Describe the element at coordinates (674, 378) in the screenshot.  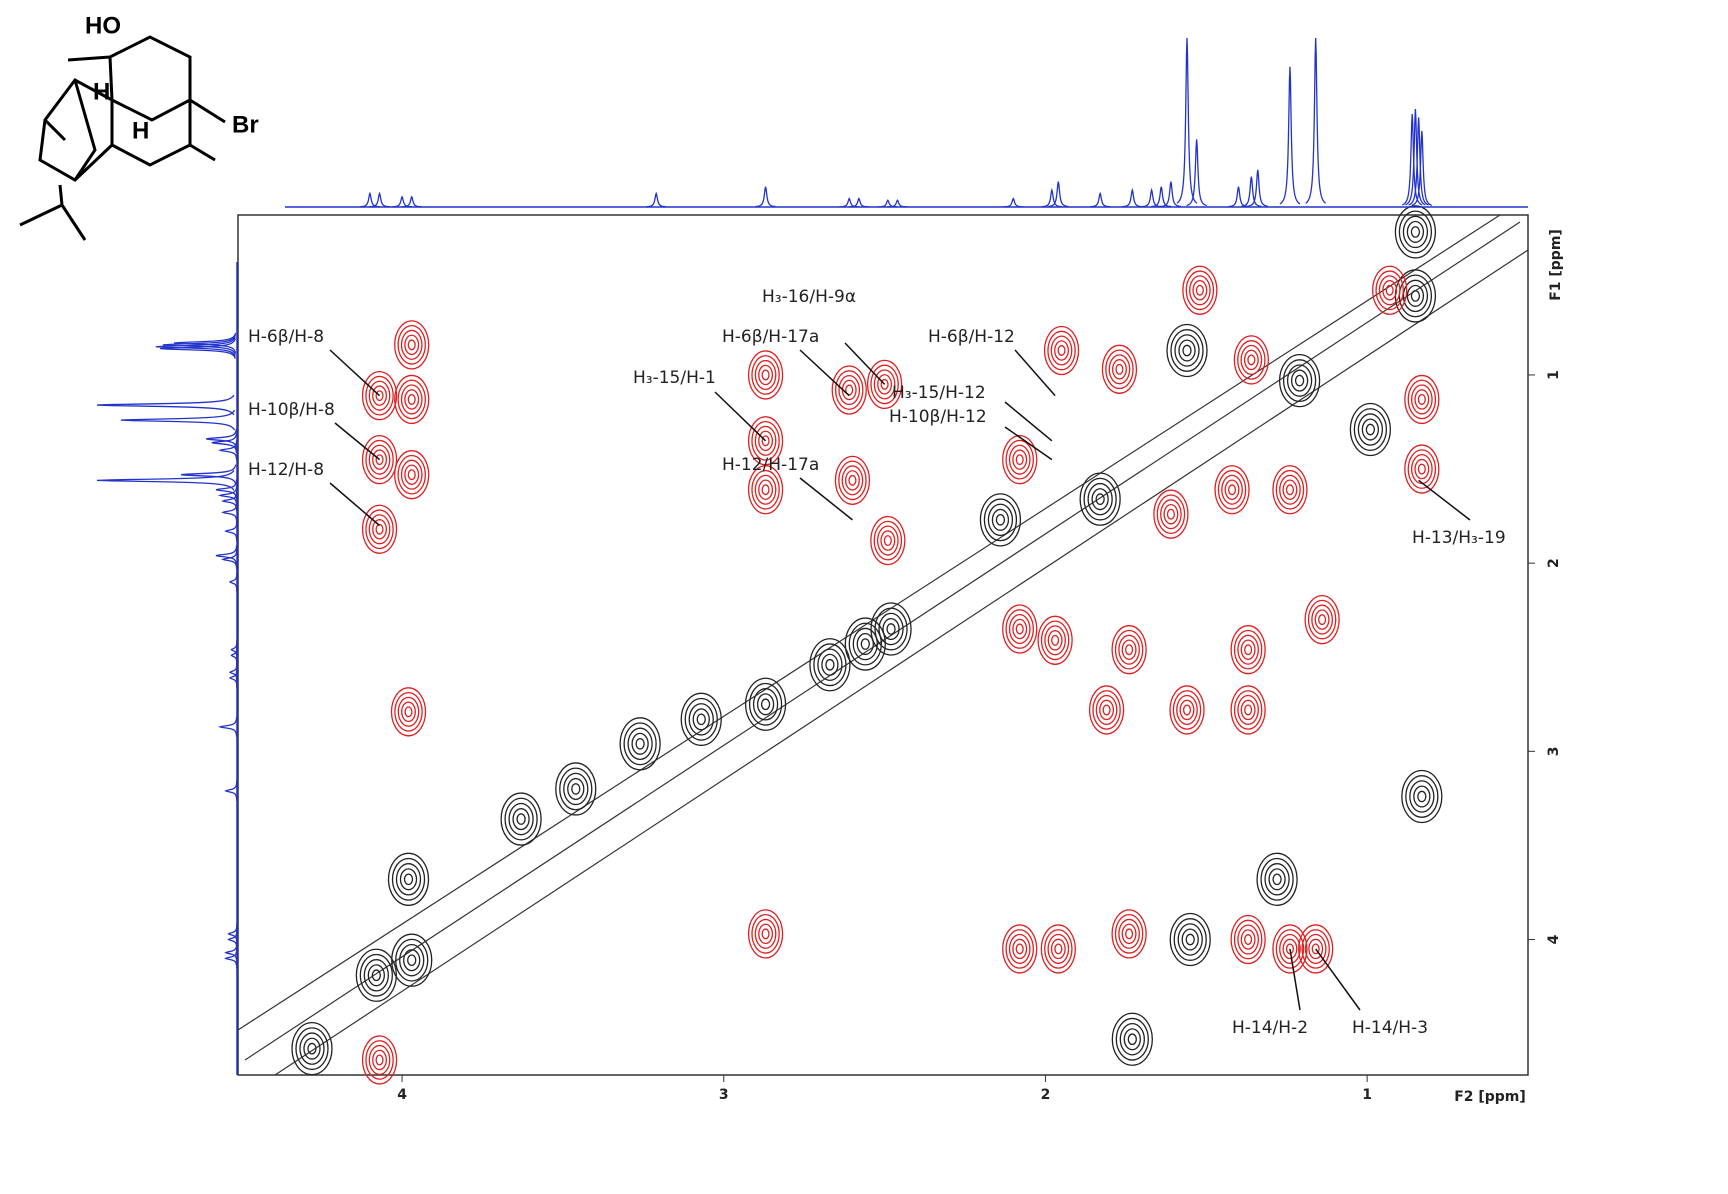
I see `annotation: H₃-15/H-1` at that location.